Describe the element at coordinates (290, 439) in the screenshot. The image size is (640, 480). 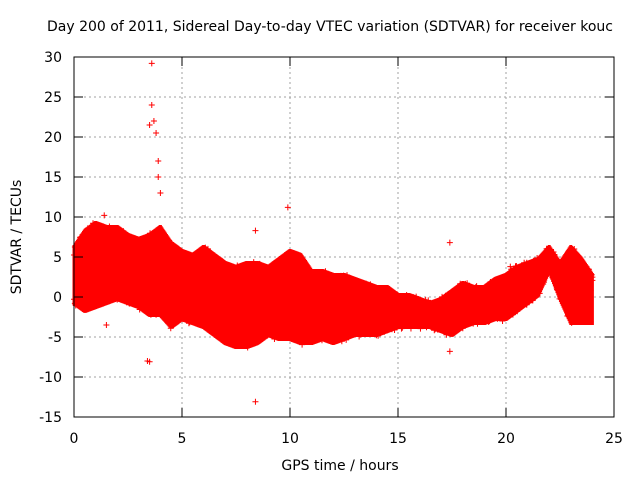
I see `x-tick-label: 10` at that location.